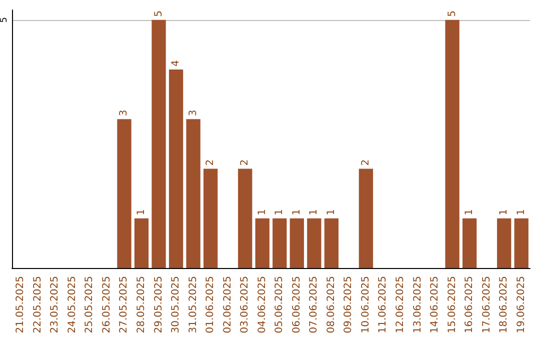 This screenshot has height=340, width=540. I want to click on x-tick-label: 19.06.2025, so click(521, 305).